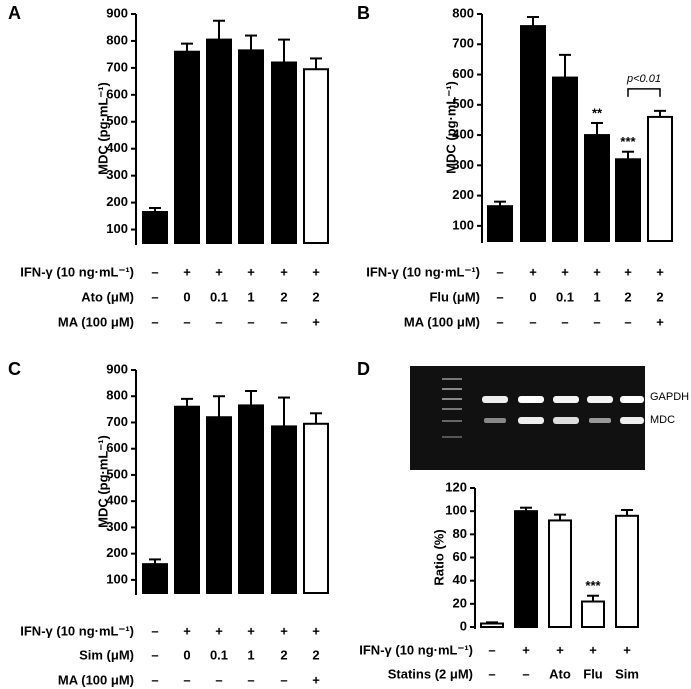 This screenshot has height=689, width=691. Describe the element at coordinates (107, 296) in the screenshot. I see `treatment-label: Ato (μM)` at that location.